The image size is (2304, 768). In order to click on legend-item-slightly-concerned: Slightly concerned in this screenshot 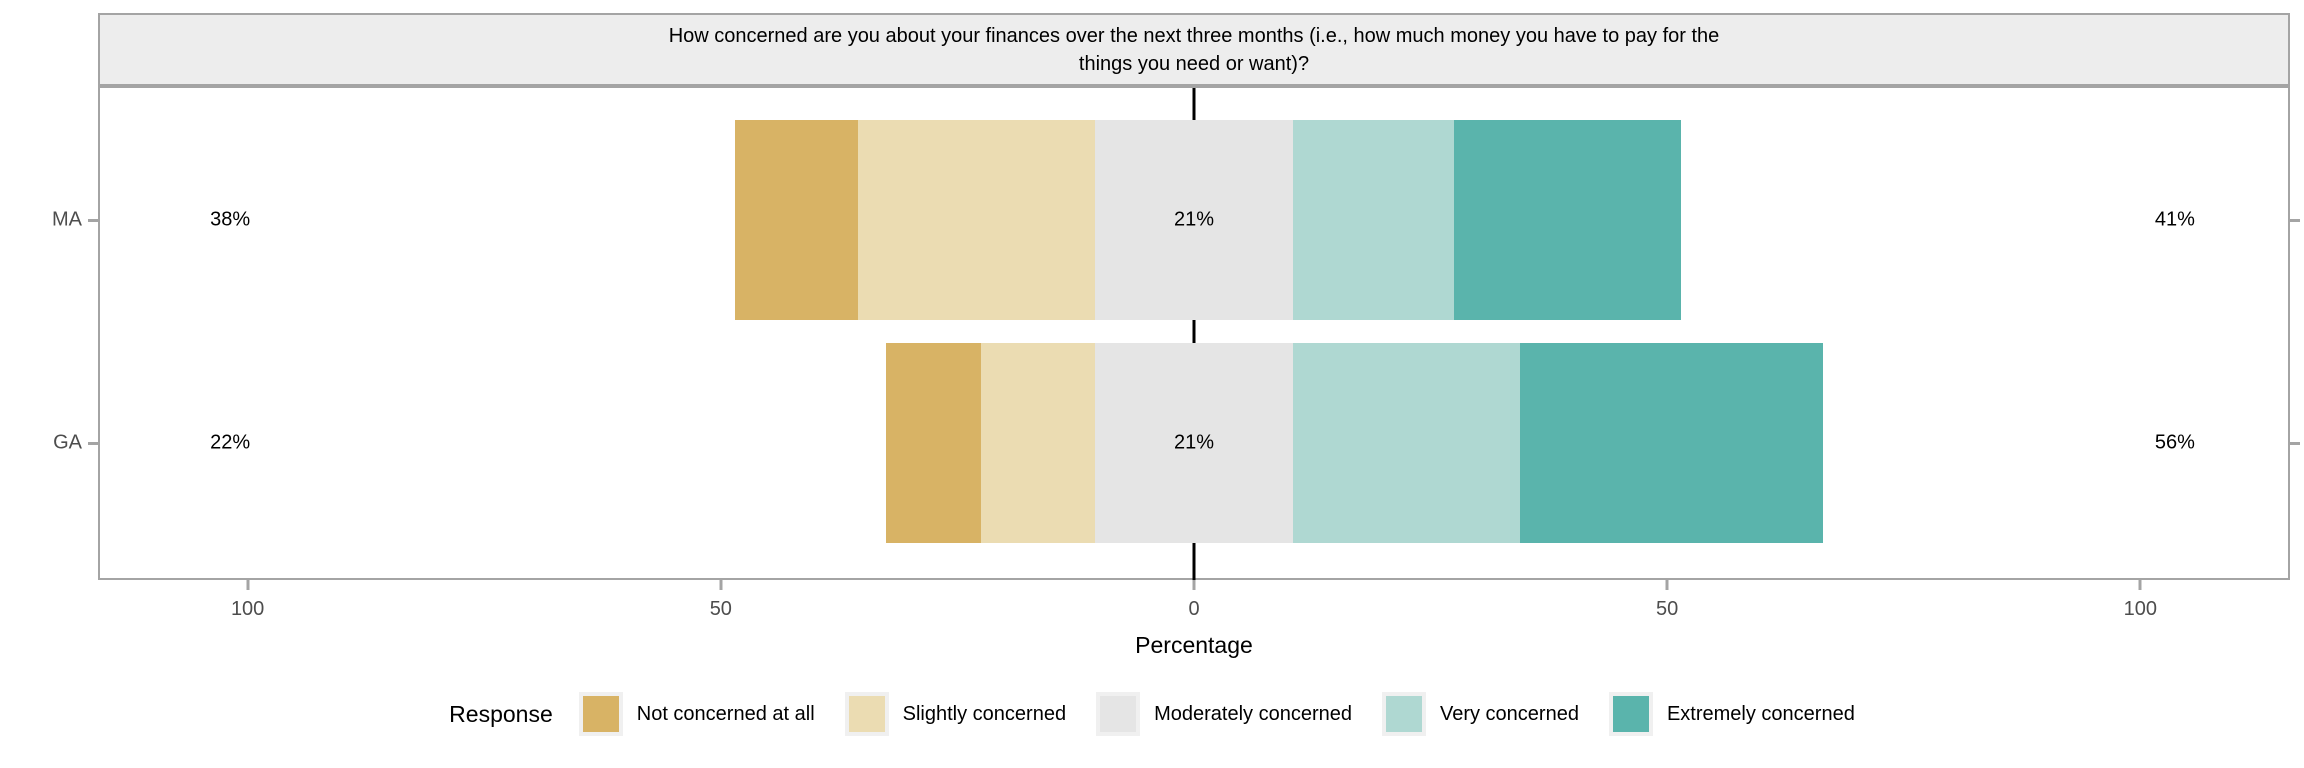, I will do `click(955, 714)`.